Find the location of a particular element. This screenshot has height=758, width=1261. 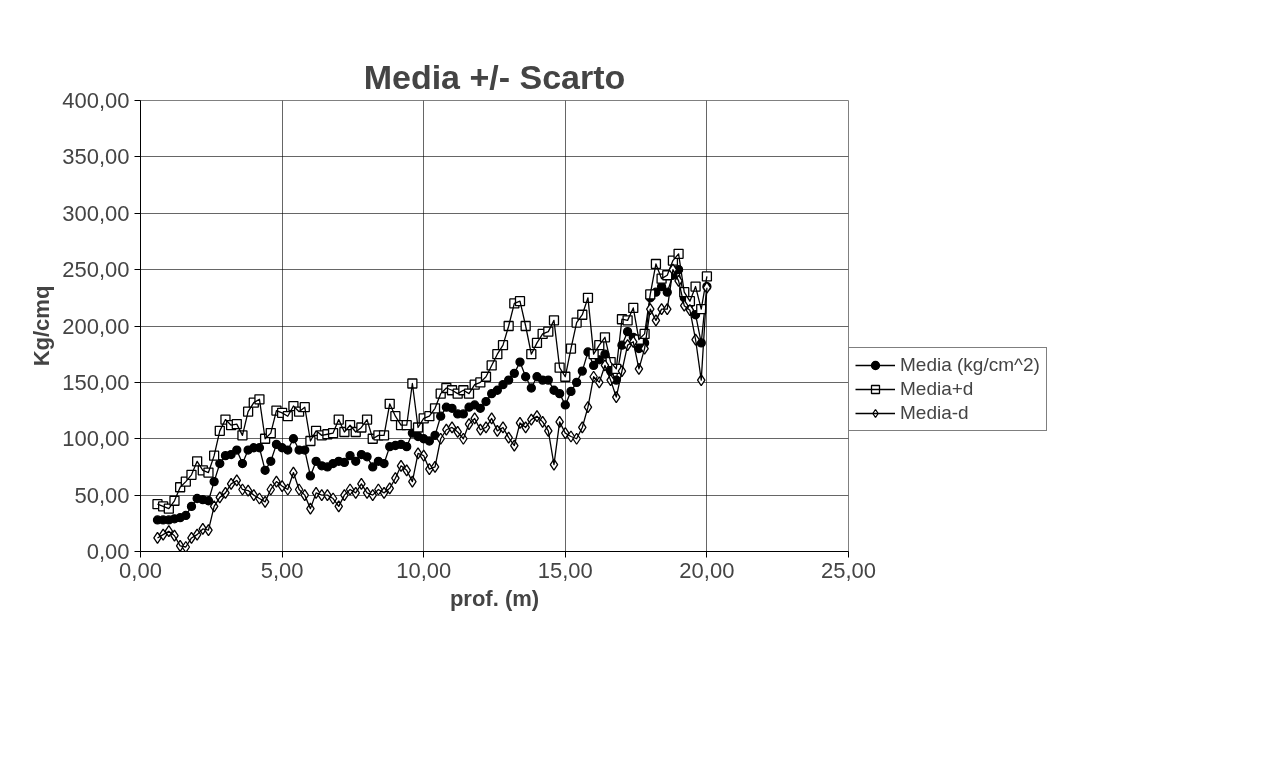

y-tick-label: 200,00 is located at coordinates (96, 326).